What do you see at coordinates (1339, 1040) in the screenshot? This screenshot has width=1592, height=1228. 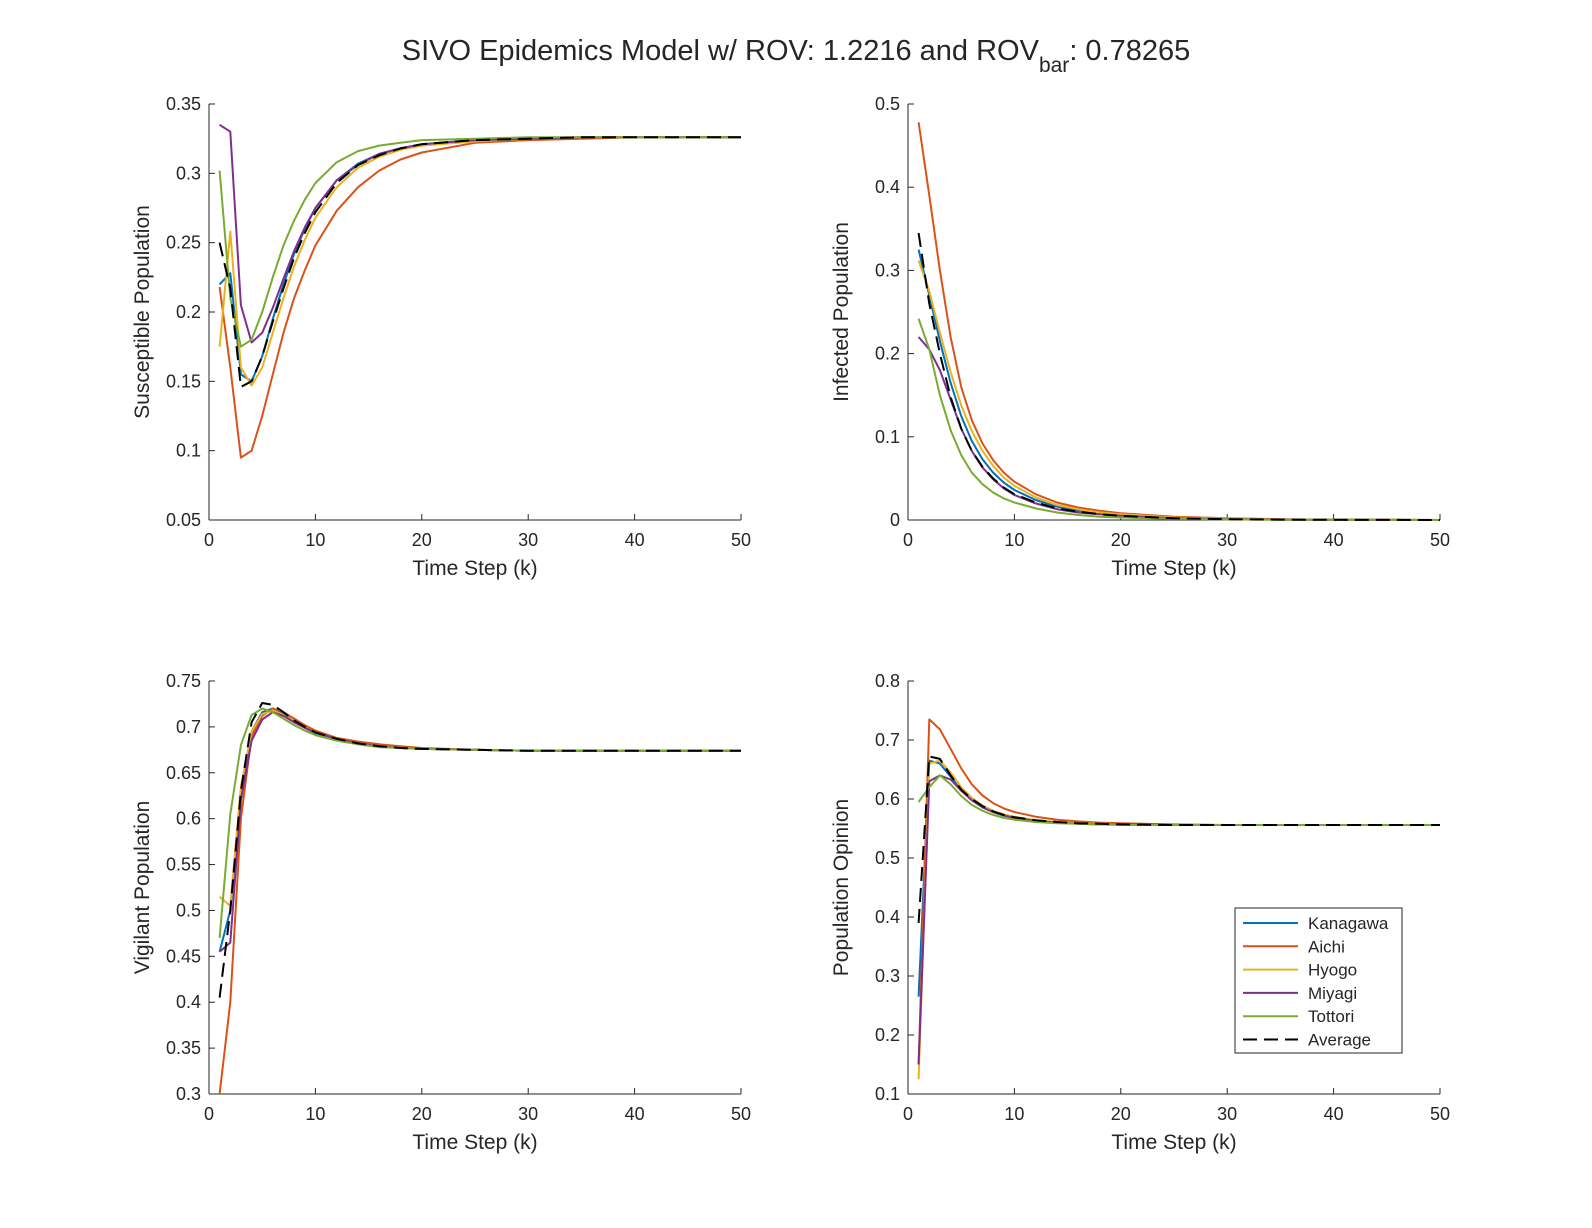 I see `legend-label-average: Average` at bounding box center [1339, 1040].